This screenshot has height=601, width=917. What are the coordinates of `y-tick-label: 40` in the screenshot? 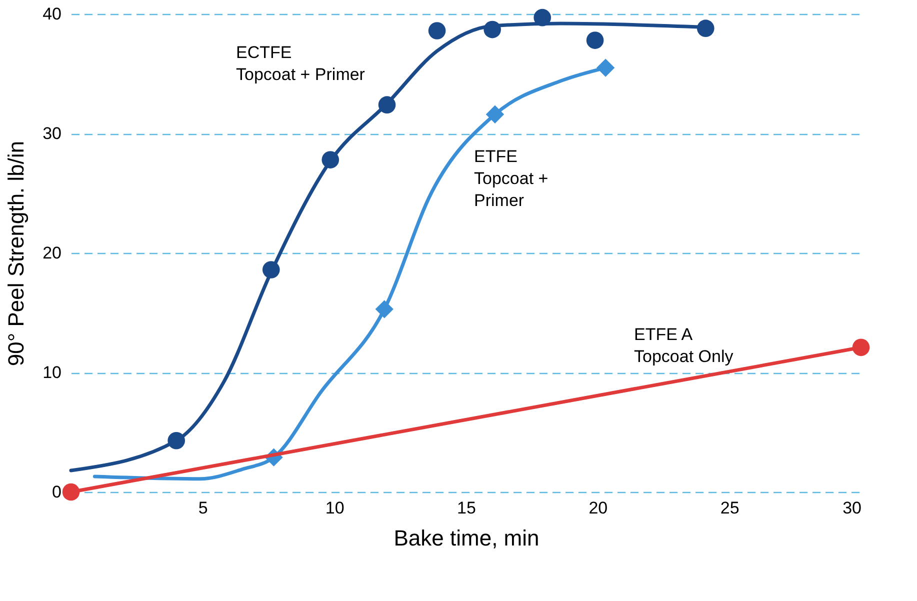 It's located at (52, 14).